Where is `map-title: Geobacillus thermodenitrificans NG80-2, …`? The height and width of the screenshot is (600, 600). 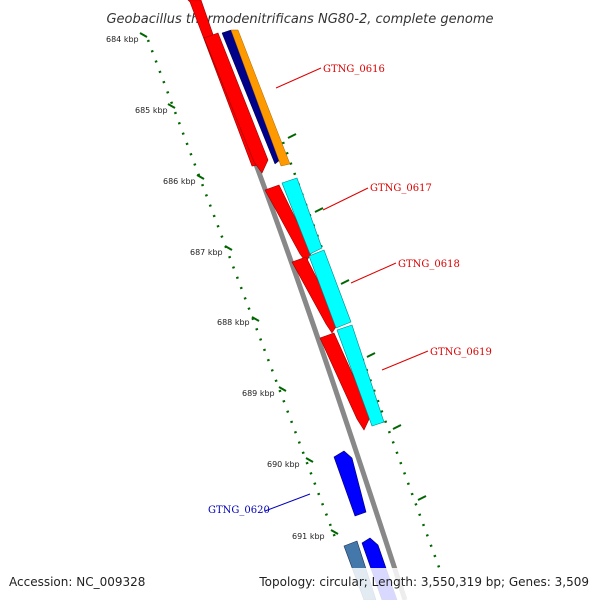
map-title: Geobacillus thermodenitrificans NG80-2, … is located at coordinates (299, 19).